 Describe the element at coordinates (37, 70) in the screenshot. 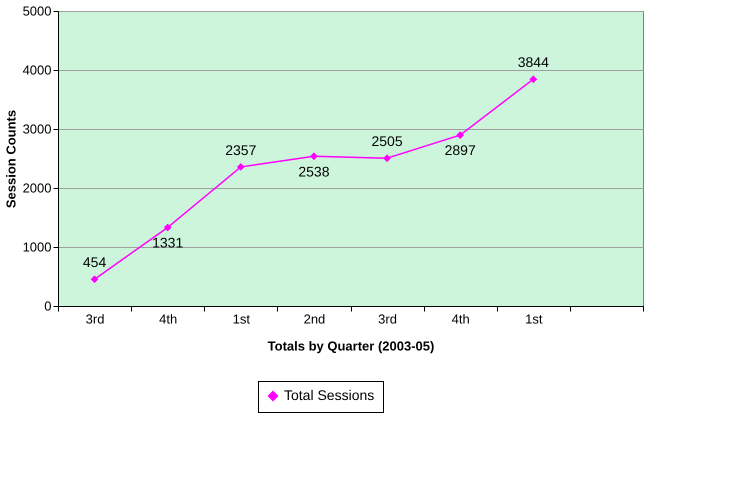

I see `y-tick-label: 4000` at that location.